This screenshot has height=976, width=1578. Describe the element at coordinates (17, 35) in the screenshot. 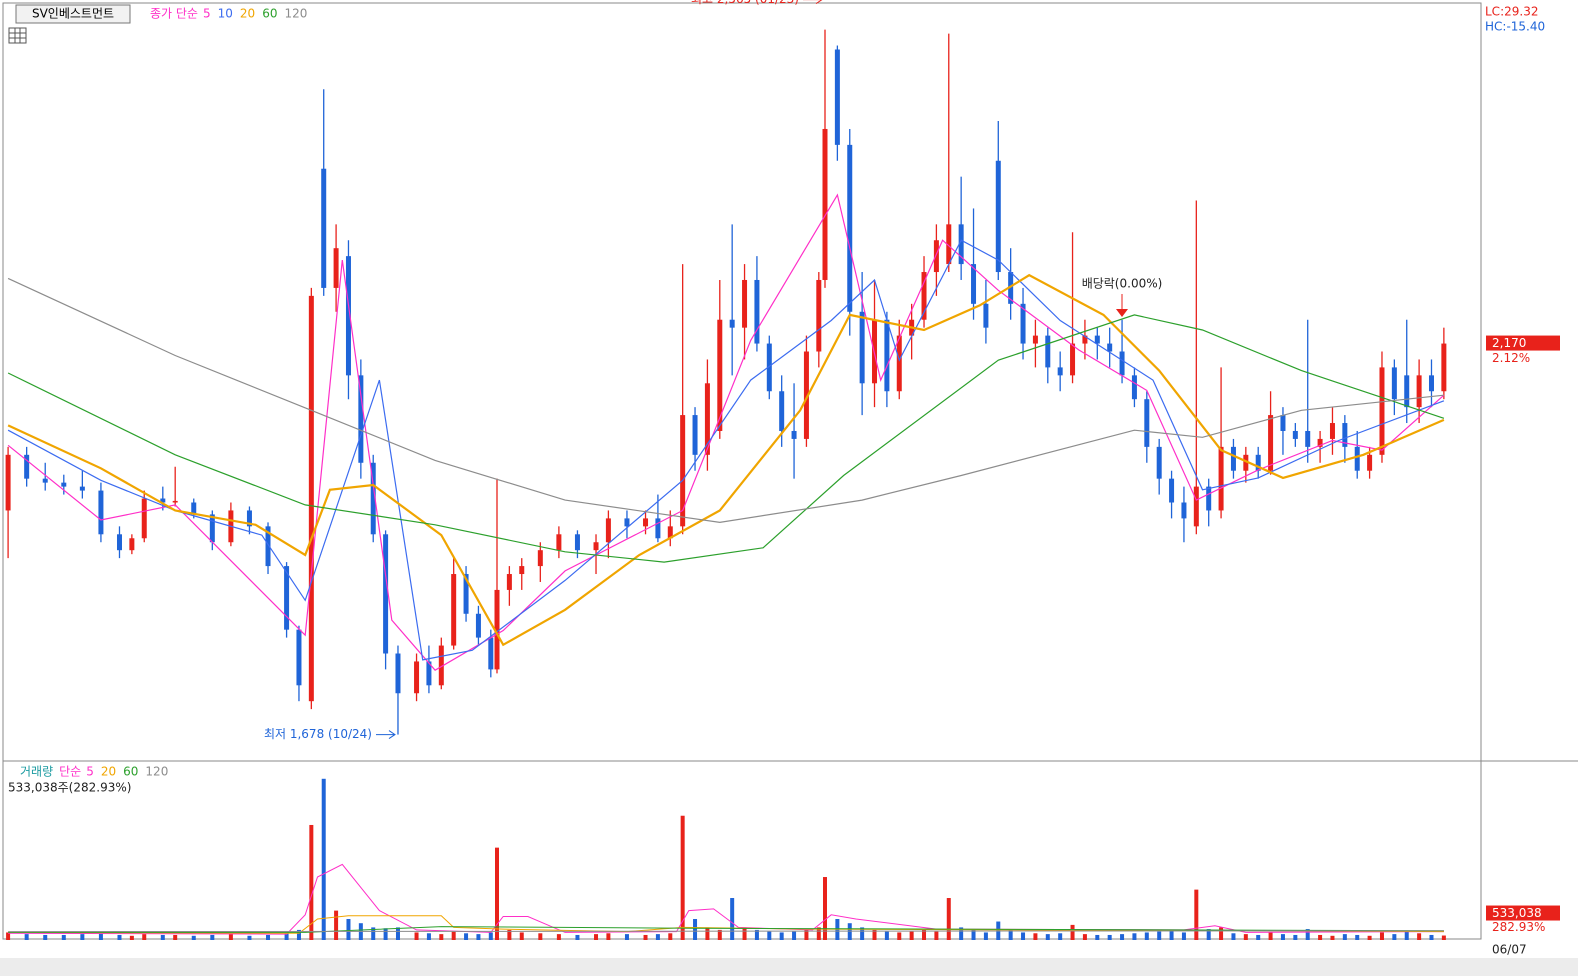

I see `table-icon` at that location.